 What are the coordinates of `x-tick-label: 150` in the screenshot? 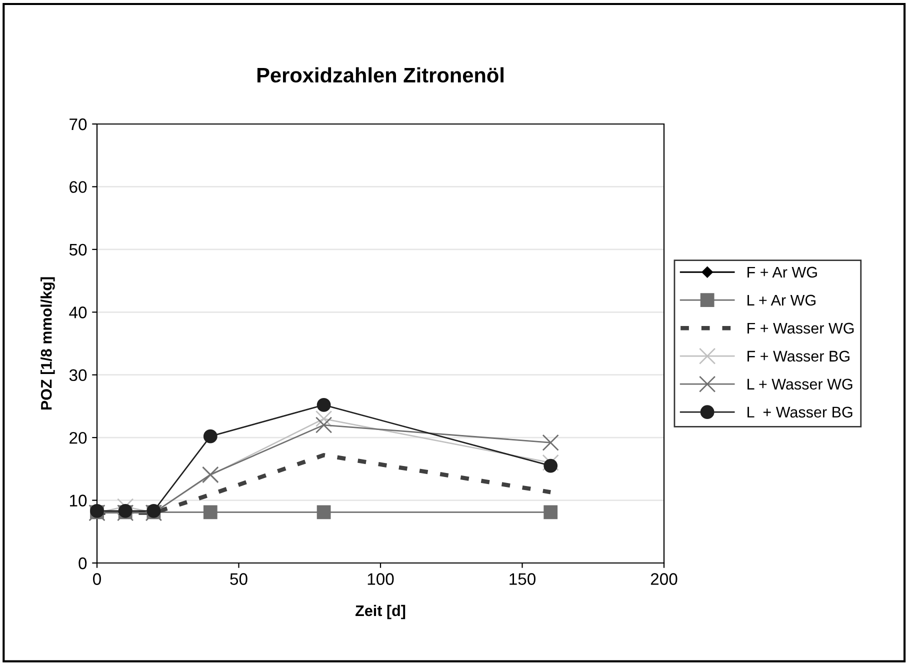 It's located at (523, 579).